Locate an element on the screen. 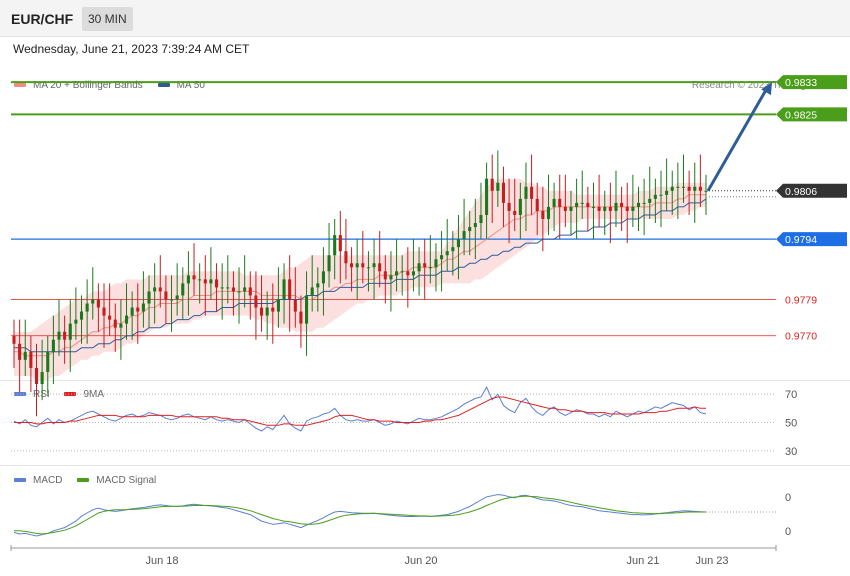 This screenshot has height=576, width=850. chart-header: EUR/CHF 30 MIN is located at coordinates (425, 18).